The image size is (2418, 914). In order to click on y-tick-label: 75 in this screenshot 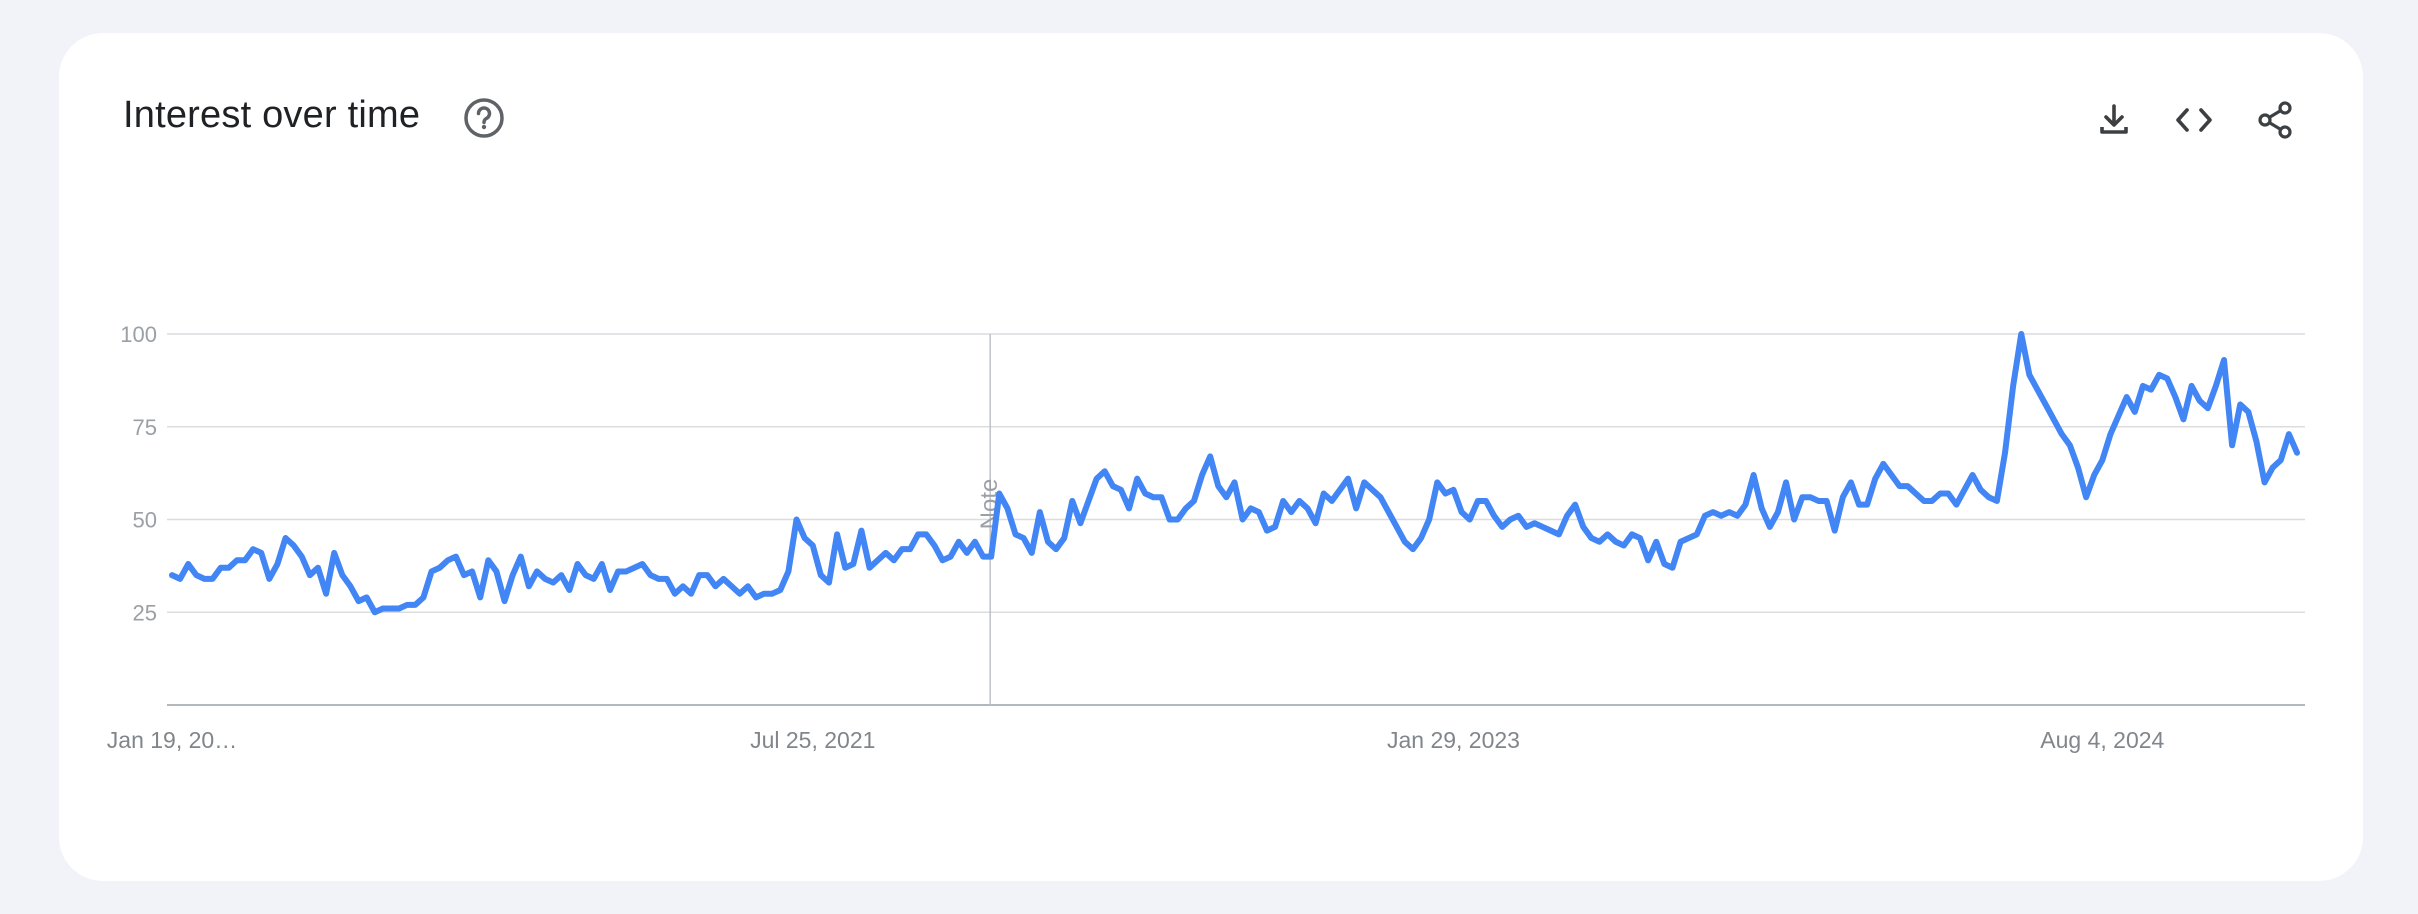, I will do `click(145, 427)`.